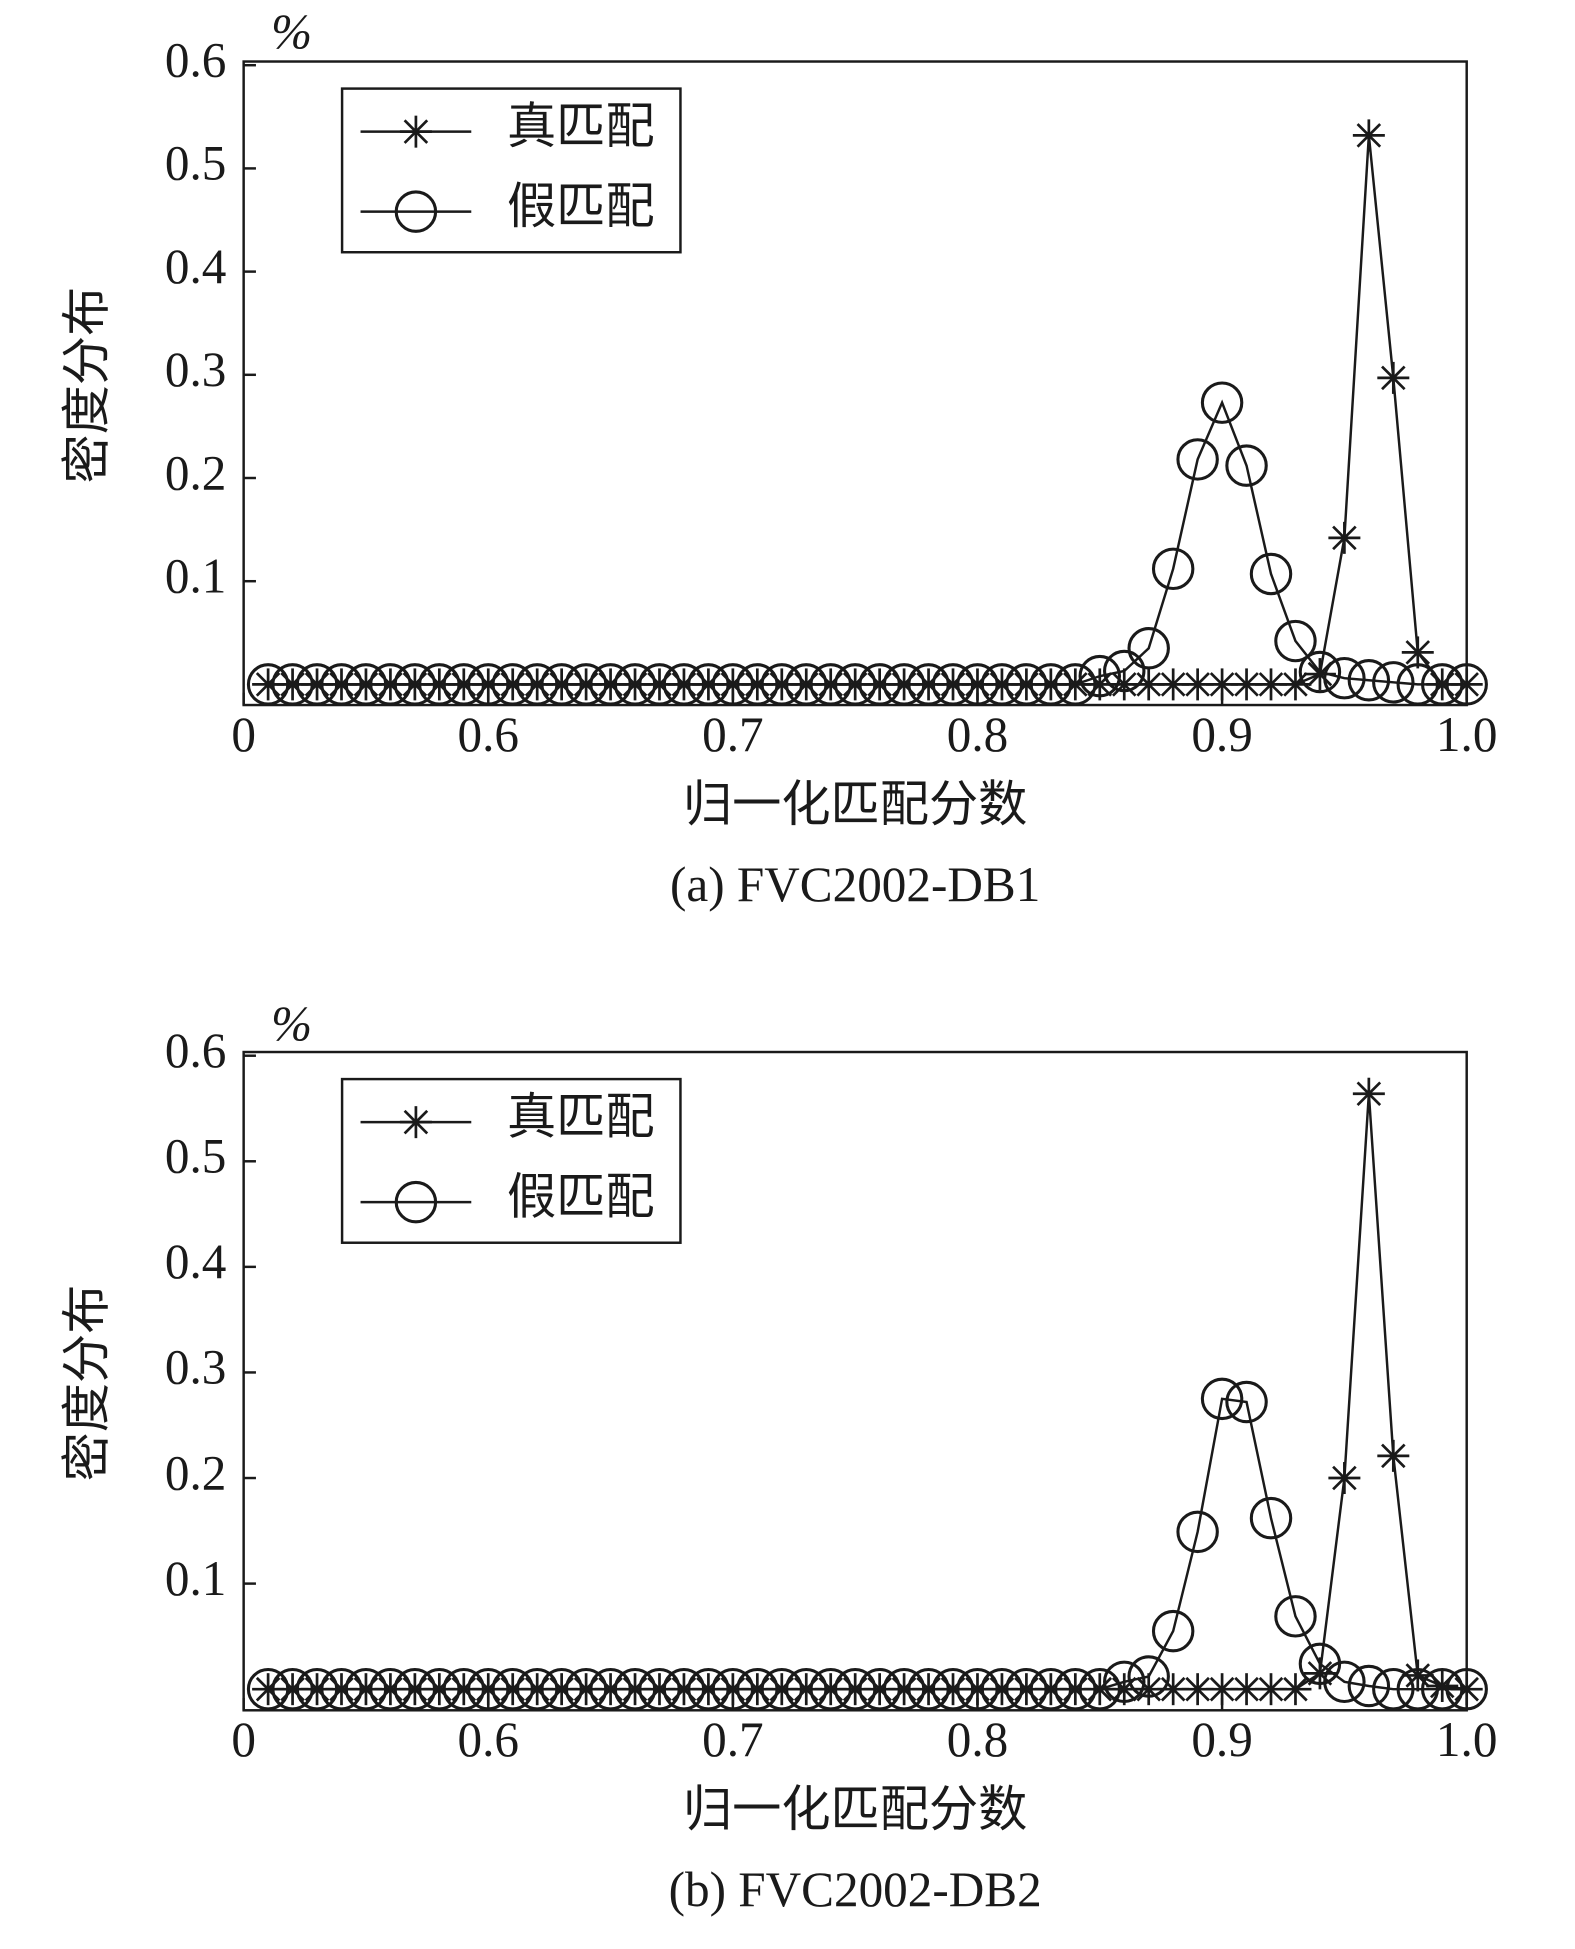  I want to click on x-tick-label: 0.7, so click(733, 1739).